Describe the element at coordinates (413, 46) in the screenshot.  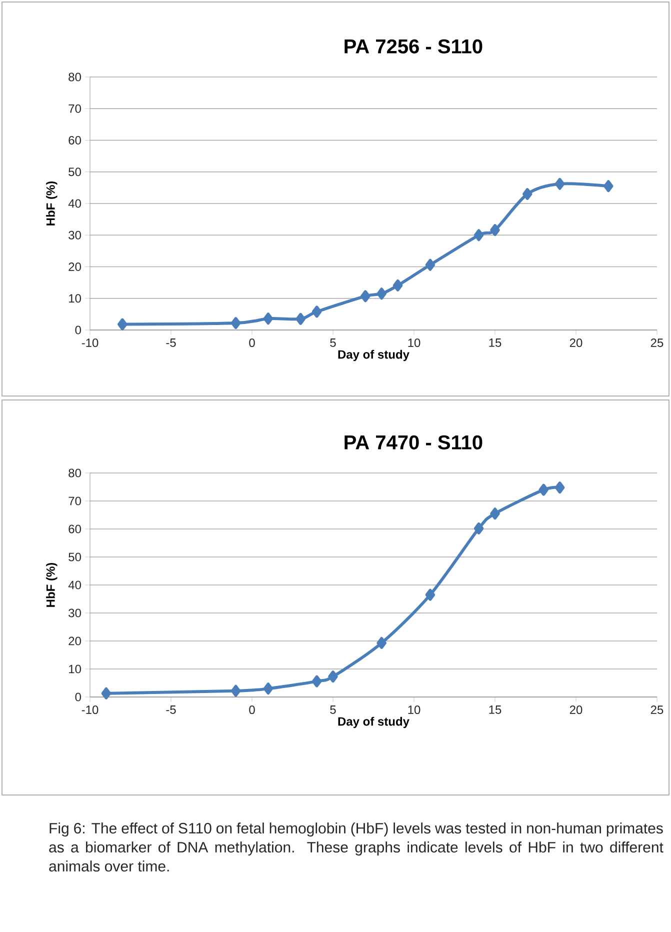
I see `chart-title: PA 7256 - S110` at that location.